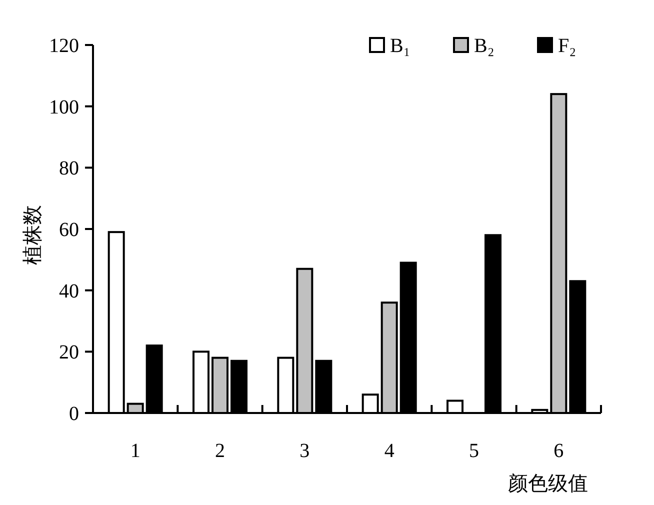 Image resolution: width=654 pixels, height=505 pixels. What do you see at coordinates (567, 46) in the screenshot?
I see `legend-label: F₂` at bounding box center [567, 46].